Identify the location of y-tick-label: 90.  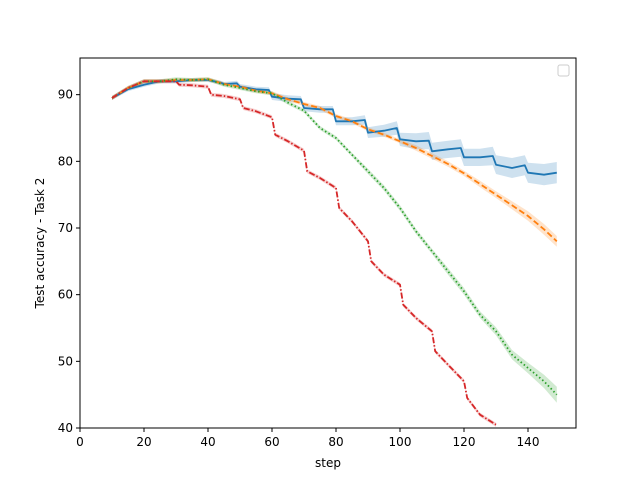
(65, 95).